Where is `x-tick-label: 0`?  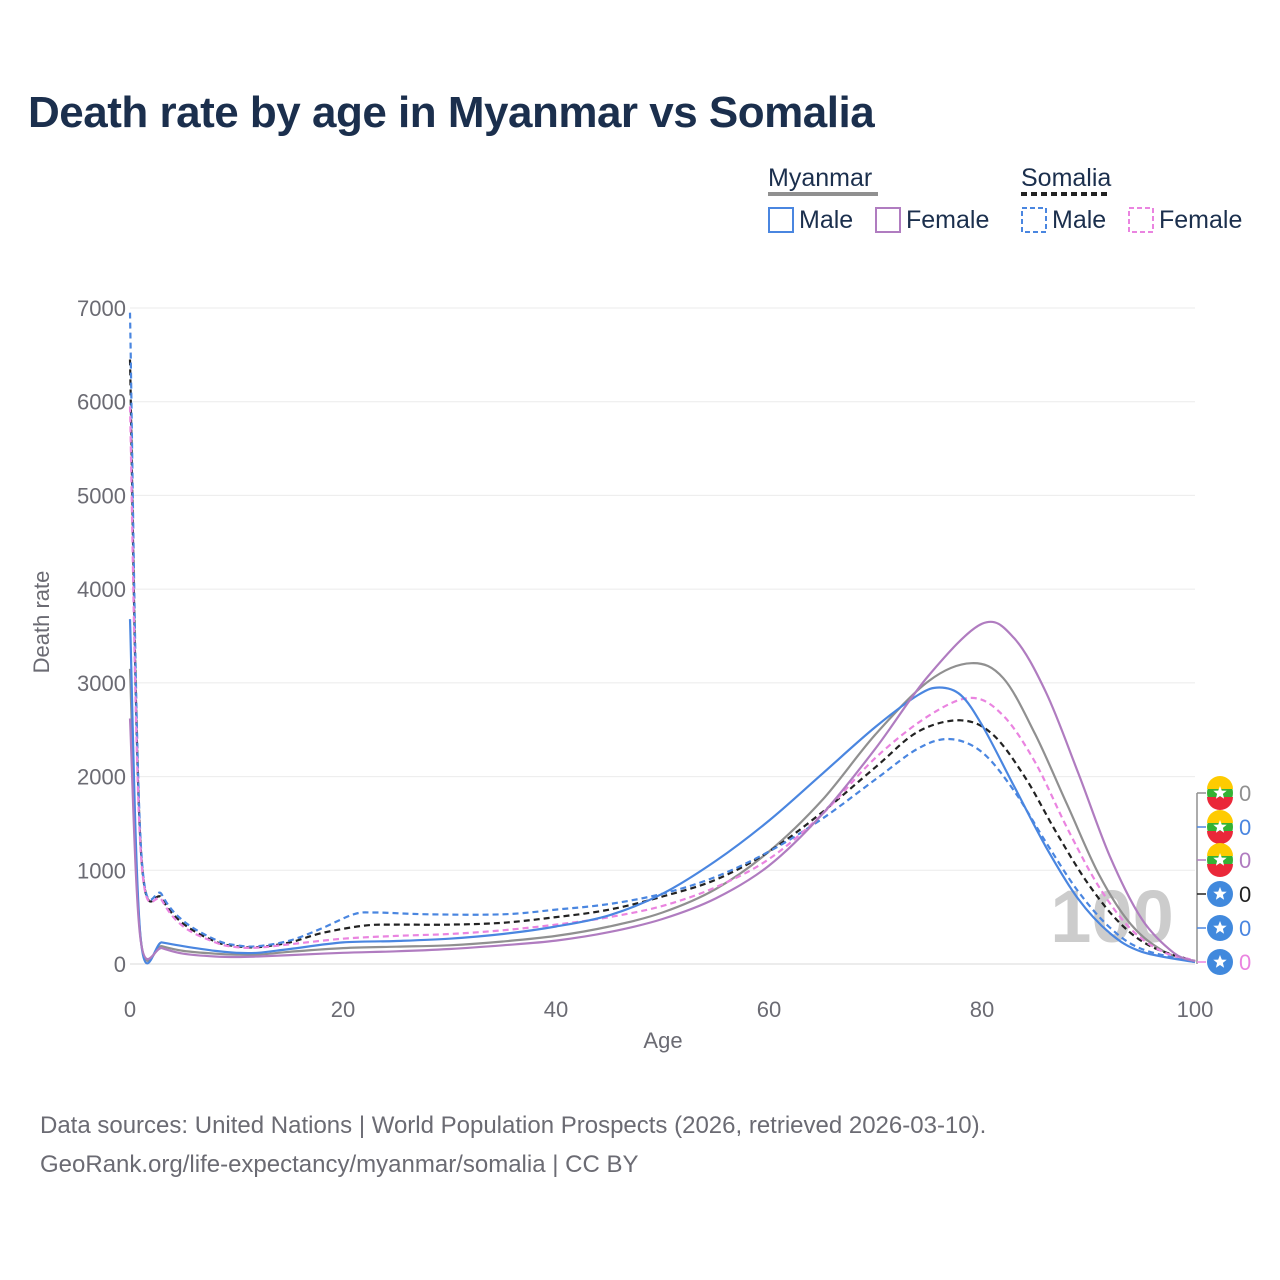
x-tick-label: 0 is located at coordinates (130, 1009).